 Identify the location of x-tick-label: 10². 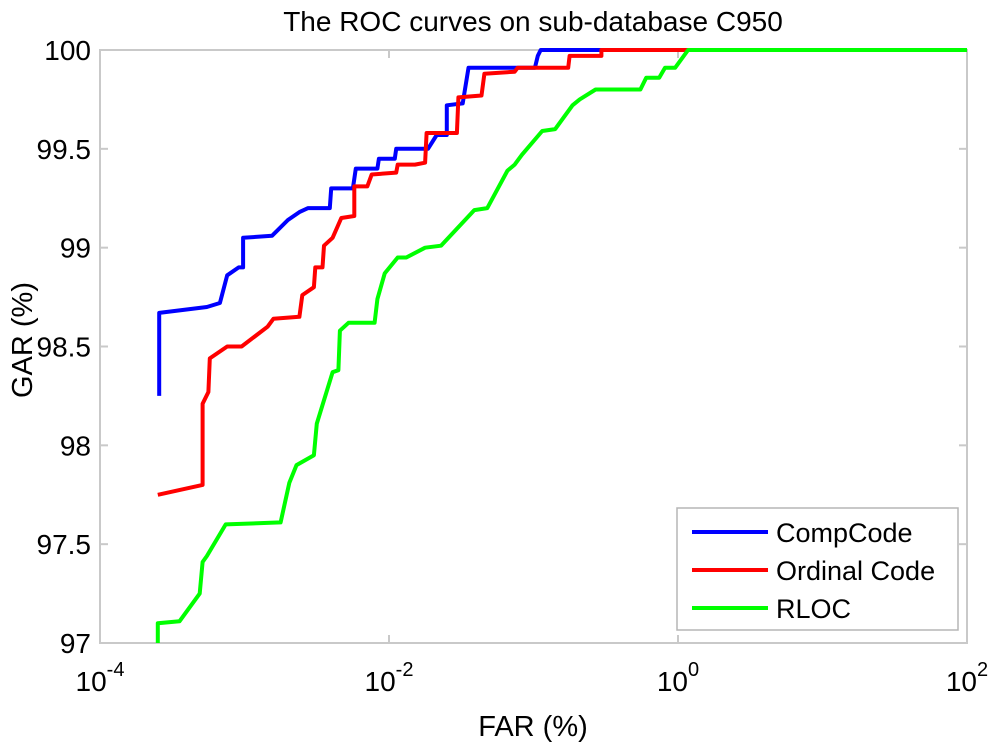
(967, 678).